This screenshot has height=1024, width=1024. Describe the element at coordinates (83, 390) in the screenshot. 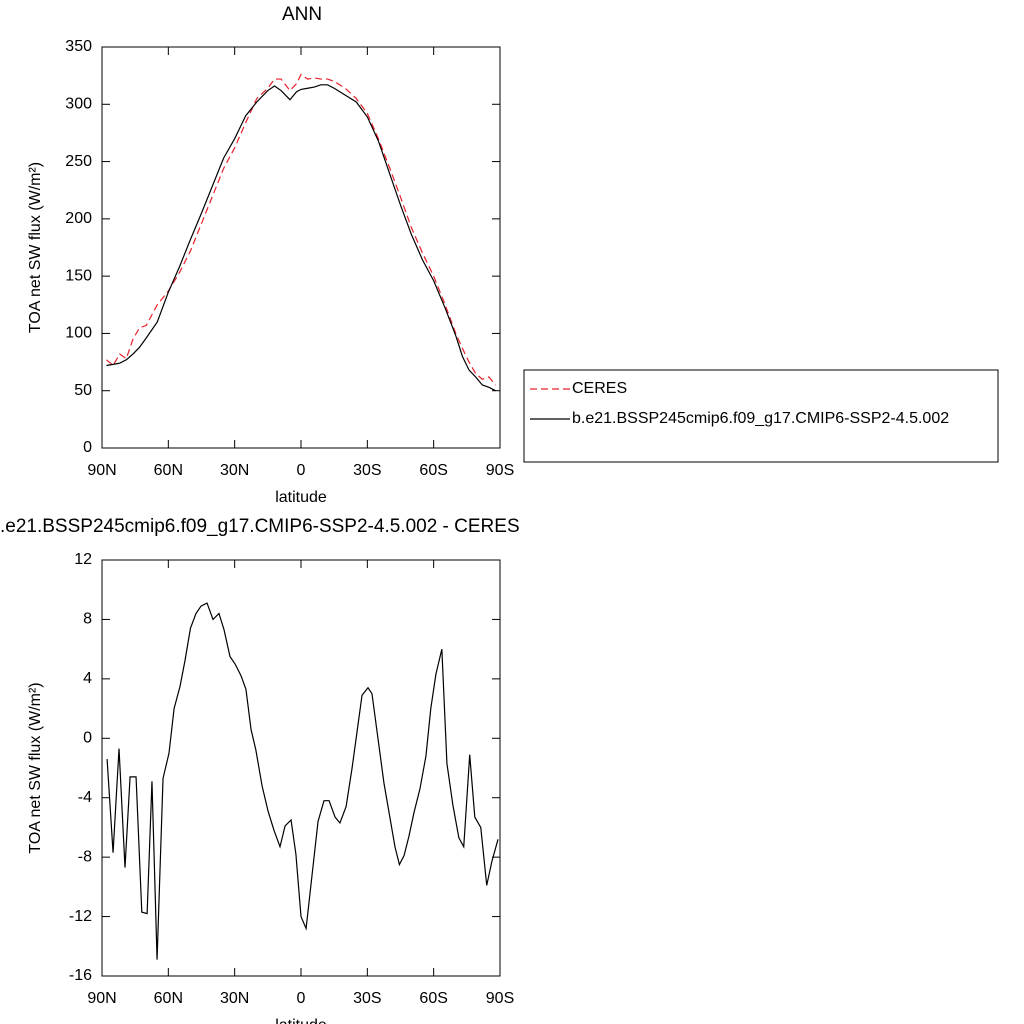

I see `y-tick-label: 50` at that location.